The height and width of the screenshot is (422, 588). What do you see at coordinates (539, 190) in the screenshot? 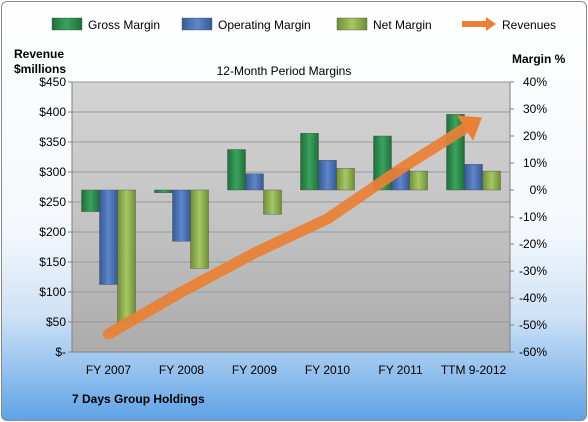
I see `right-tick-label: 0%` at bounding box center [539, 190].